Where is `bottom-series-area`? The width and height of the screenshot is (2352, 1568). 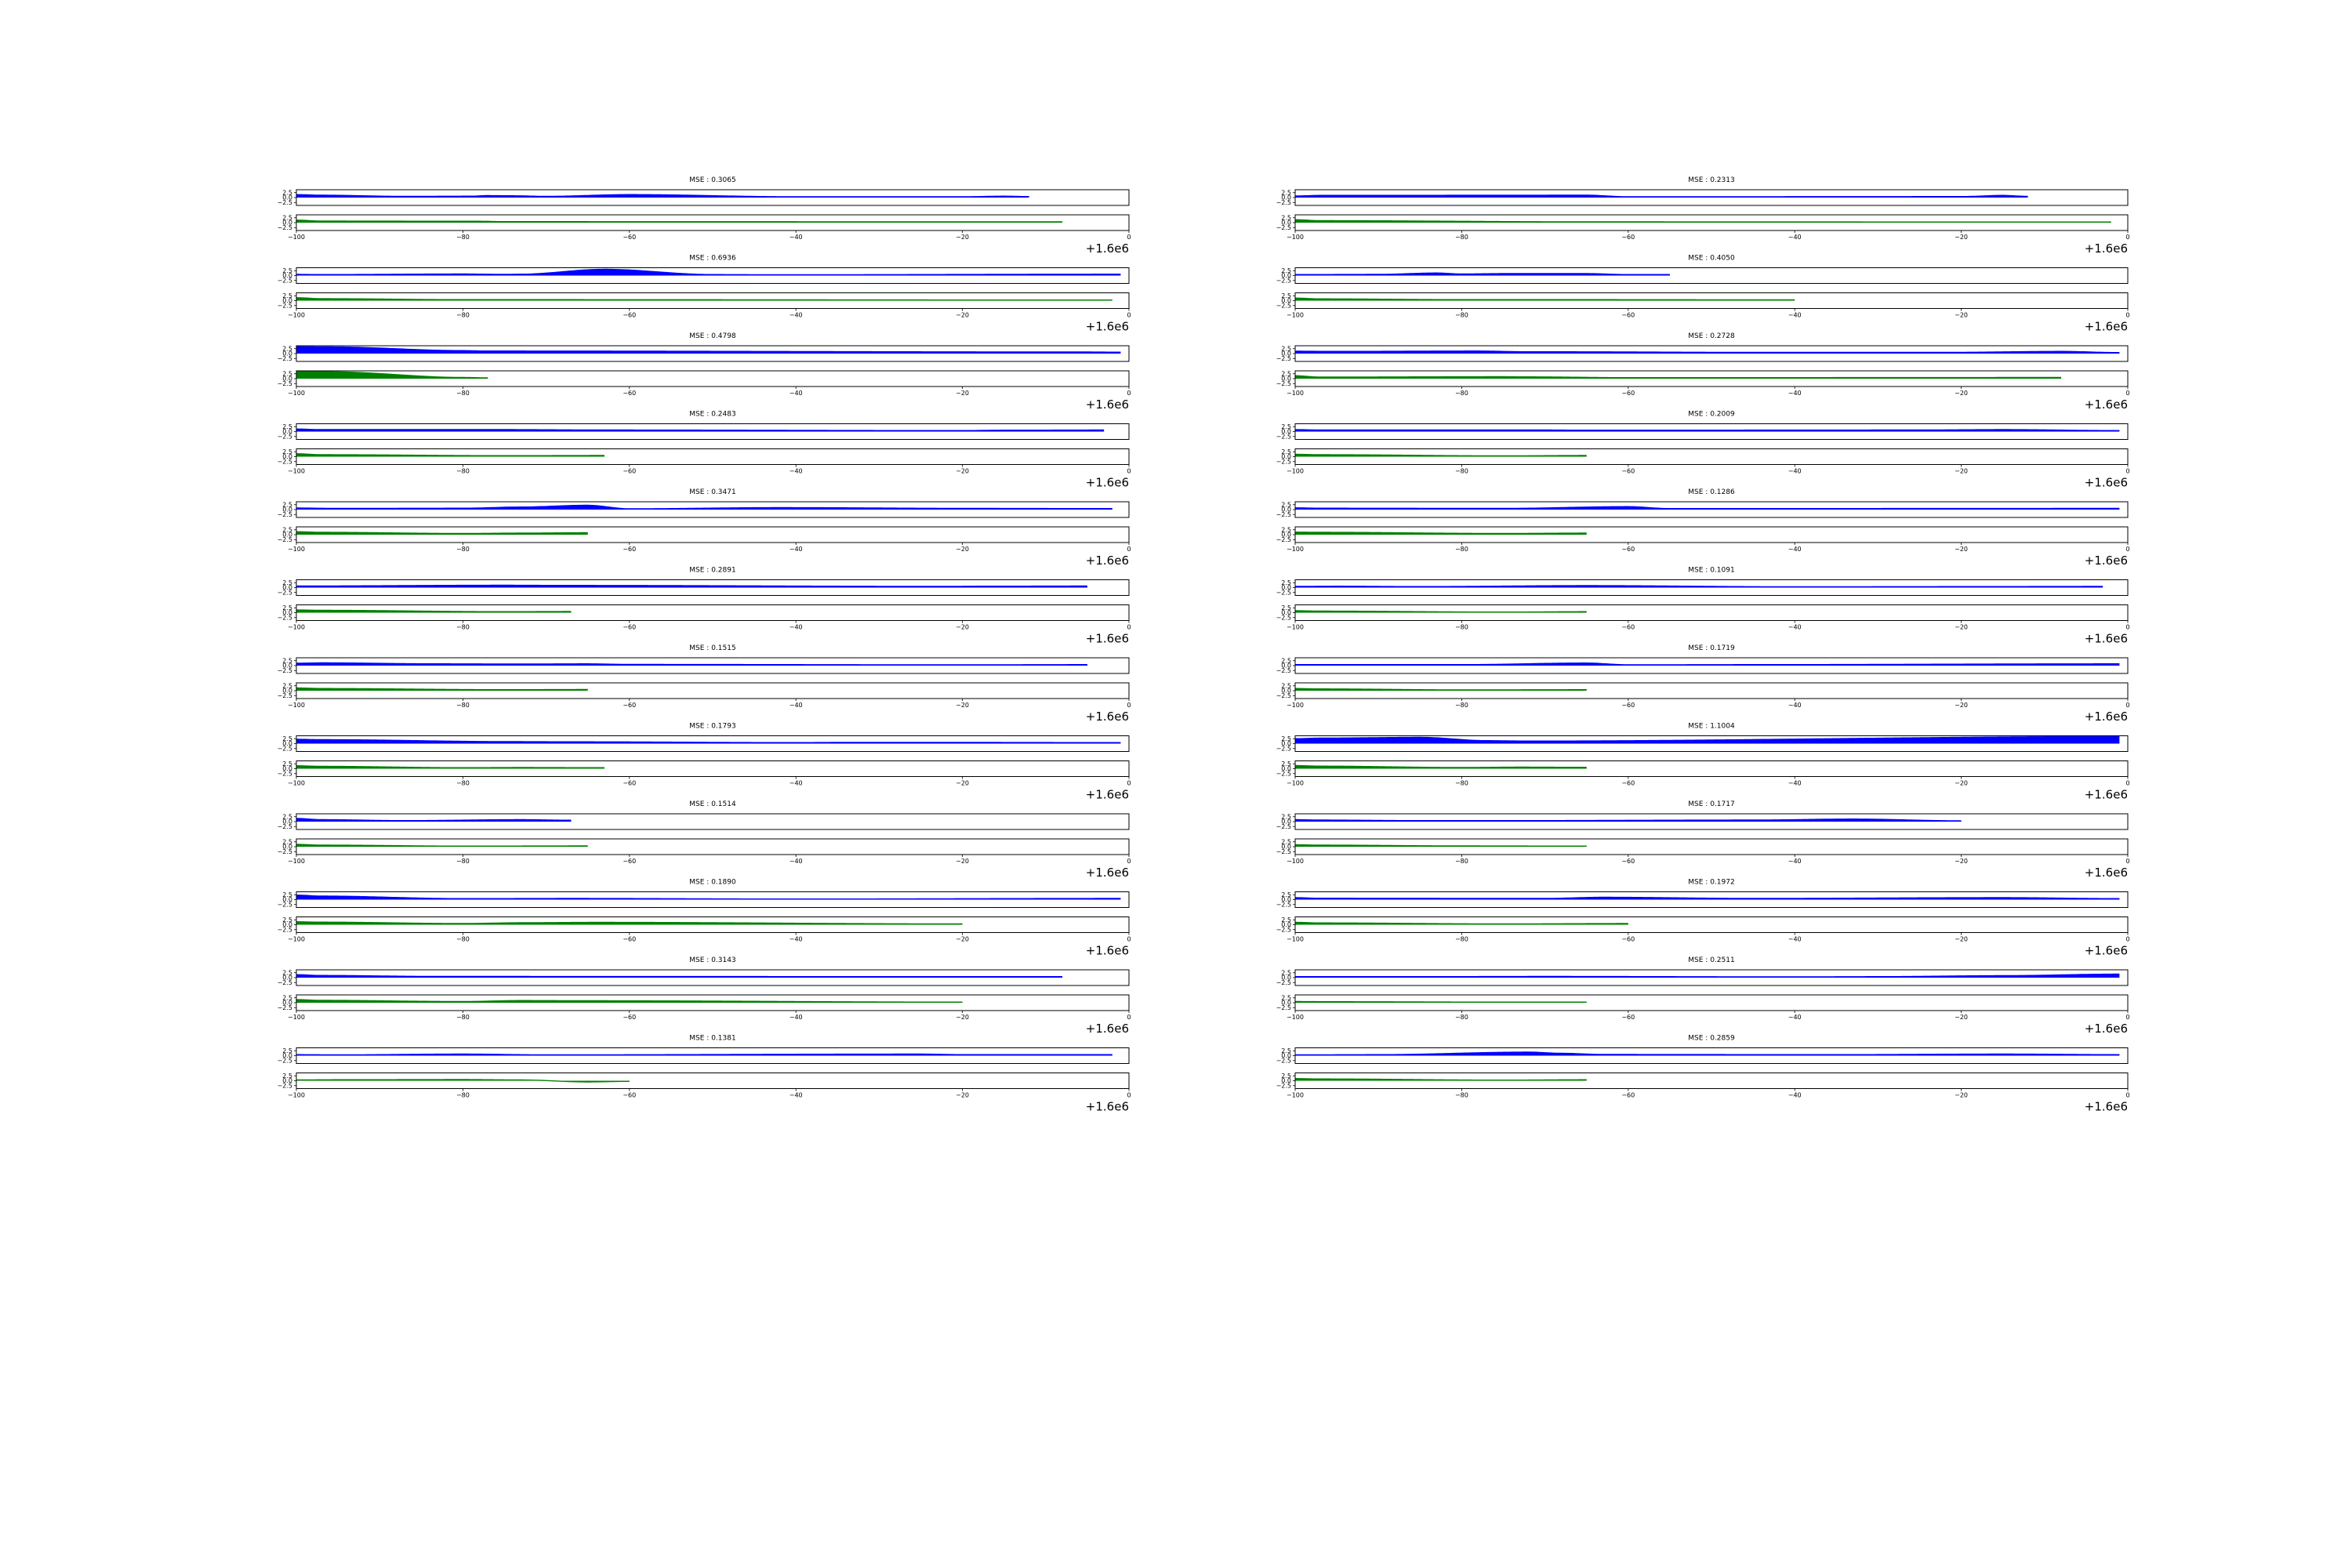 bottom-series-area is located at coordinates (1441, 767).